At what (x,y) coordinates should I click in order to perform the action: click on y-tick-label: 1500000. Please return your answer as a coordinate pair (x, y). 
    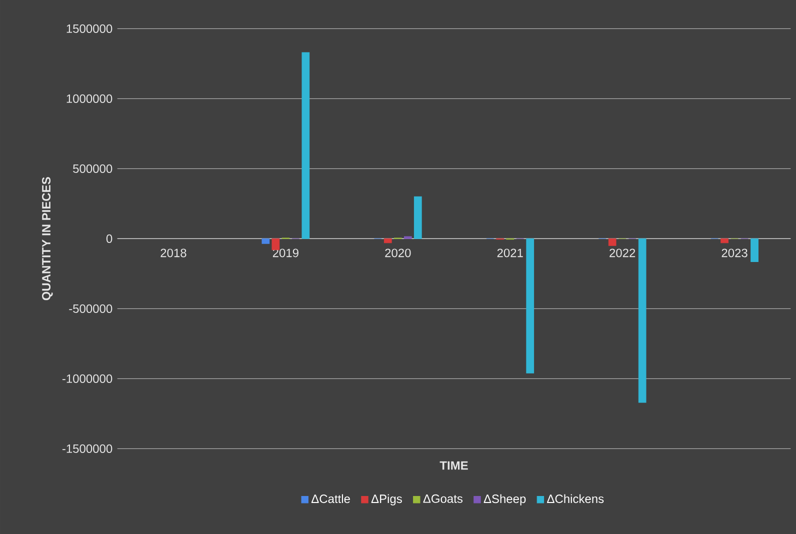
    Looking at the image, I should click on (89, 28).